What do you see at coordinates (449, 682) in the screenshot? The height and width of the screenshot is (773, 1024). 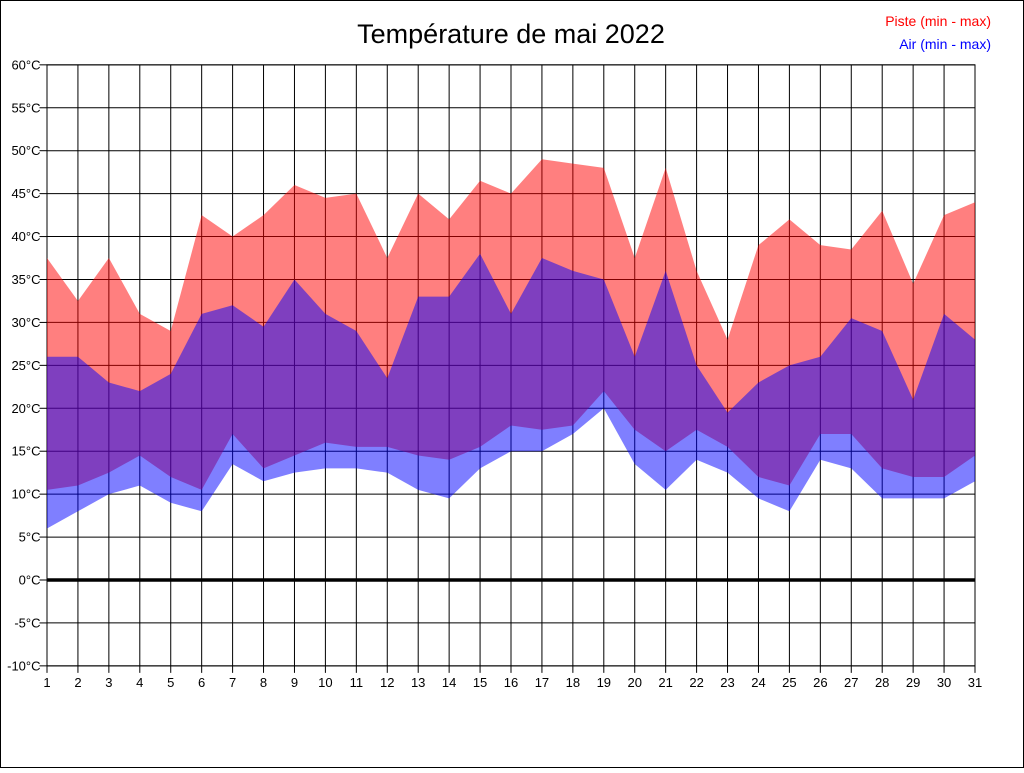 I see `x-tick-label: 14` at bounding box center [449, 682].